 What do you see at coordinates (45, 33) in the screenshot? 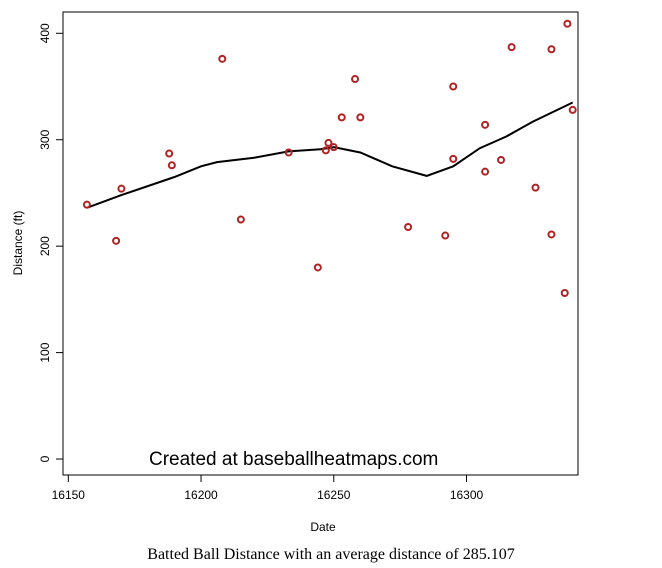
I see `y-tick-label: 400` at bounding box center [45, 33].